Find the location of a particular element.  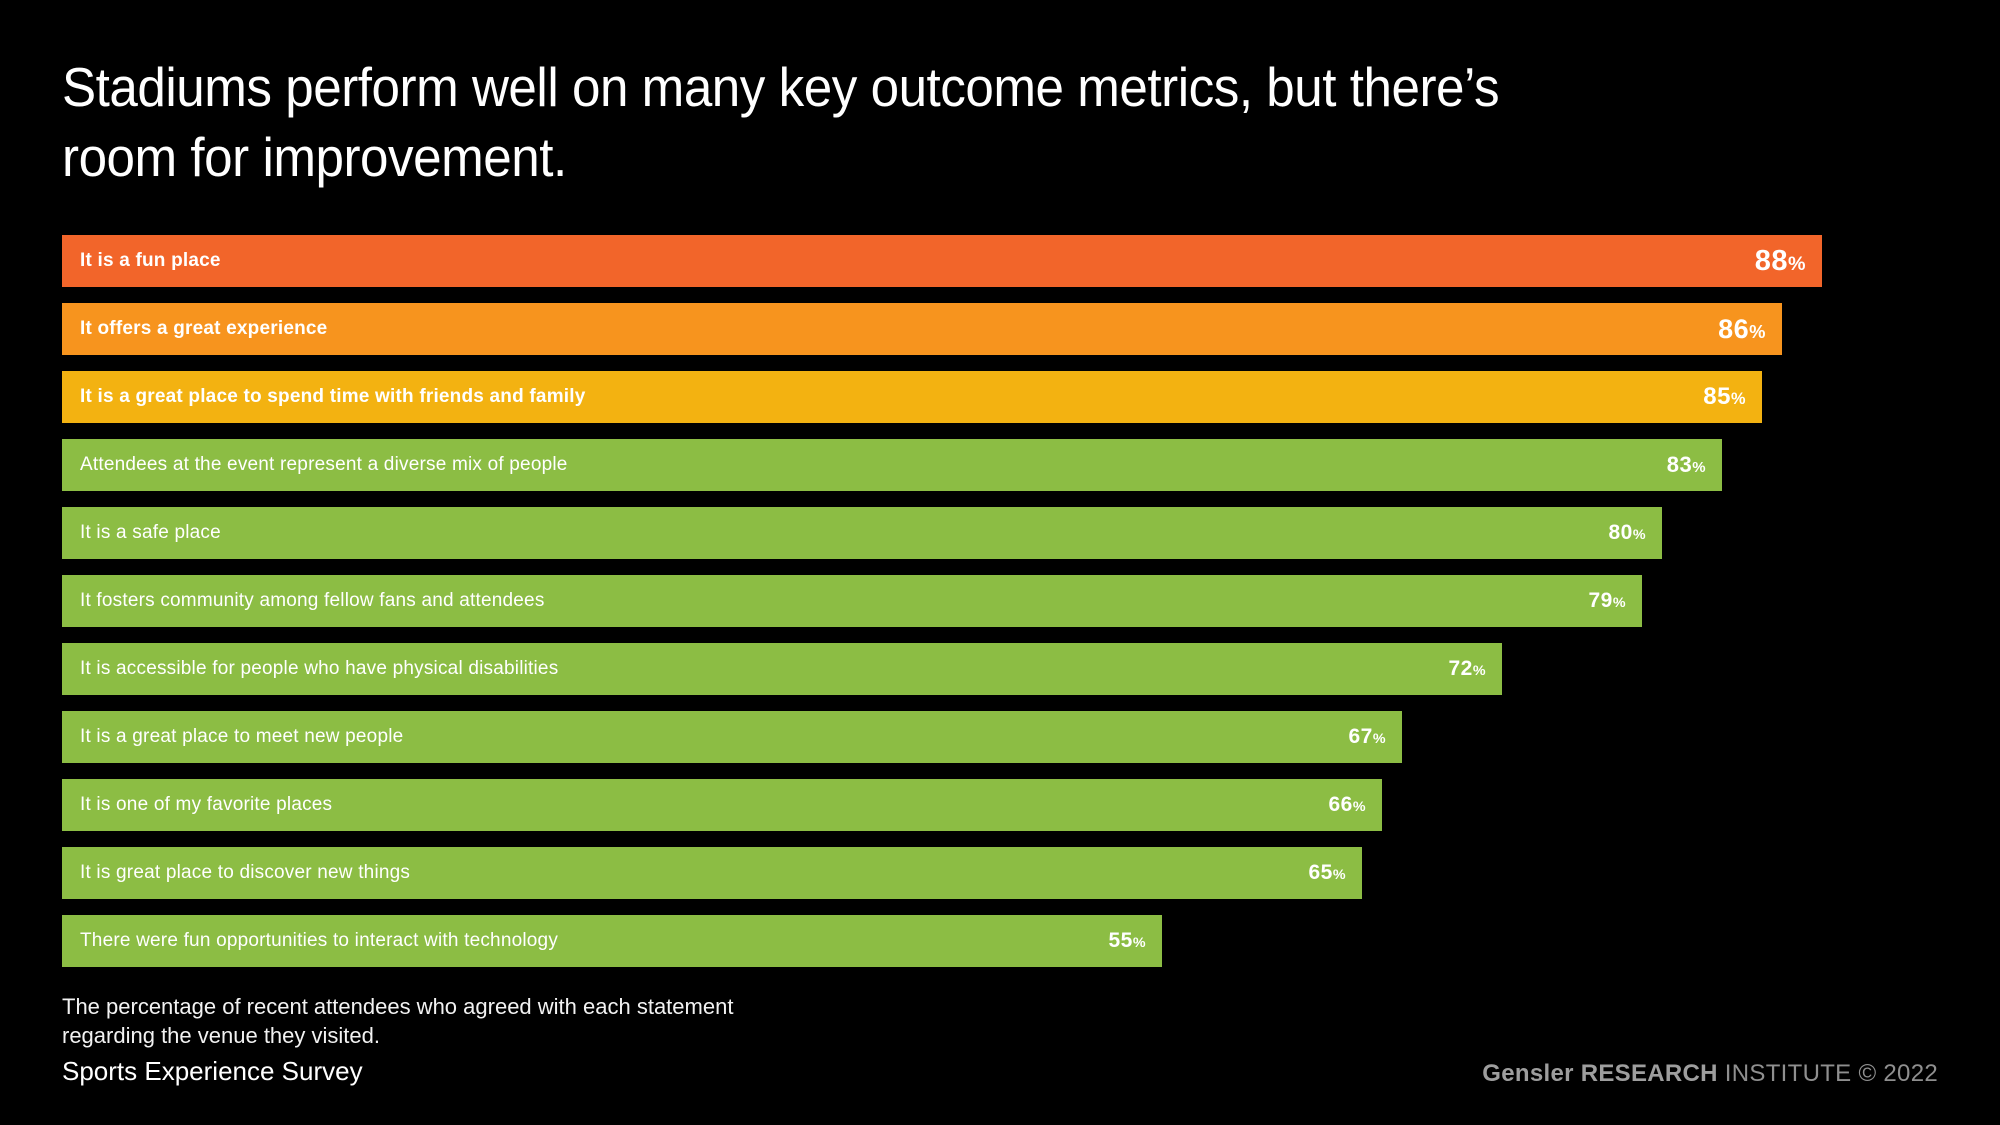

bar-value: 85% is located at coordinates (1724, 397).